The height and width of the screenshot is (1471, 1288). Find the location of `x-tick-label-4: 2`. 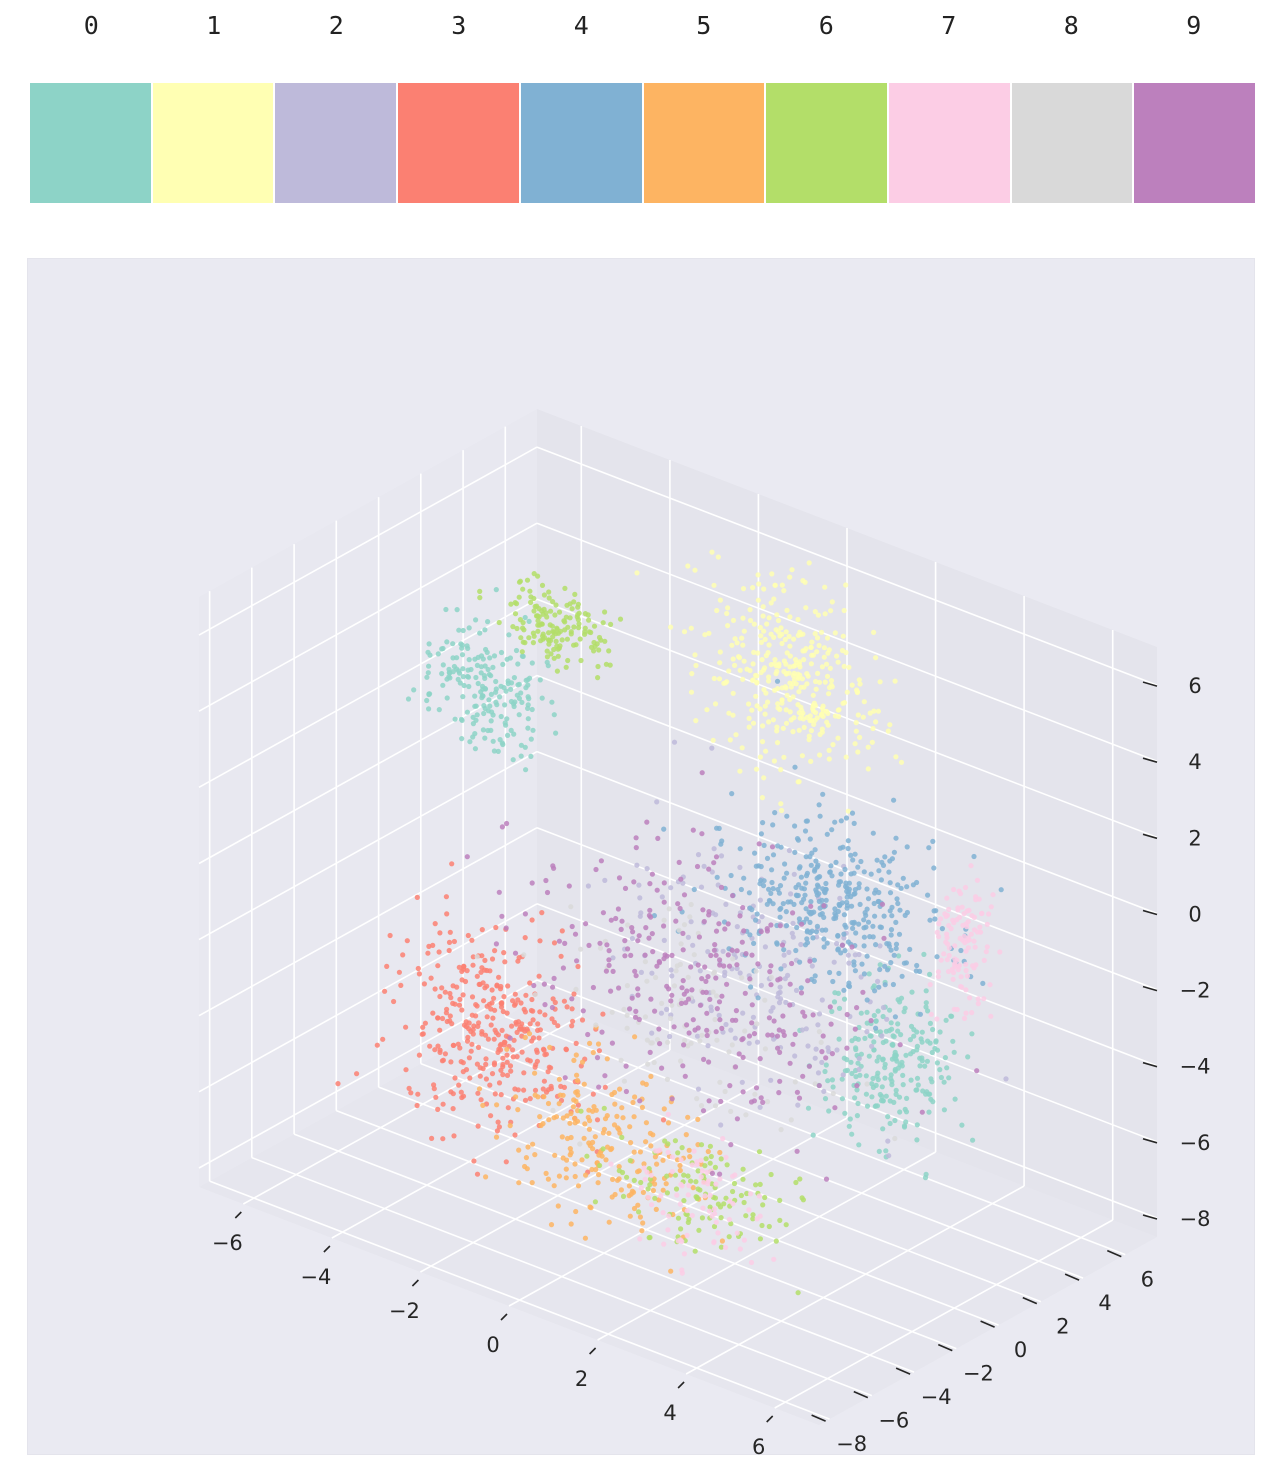

x-tick-label-4: 2 is located at coordinates (581, 1379).